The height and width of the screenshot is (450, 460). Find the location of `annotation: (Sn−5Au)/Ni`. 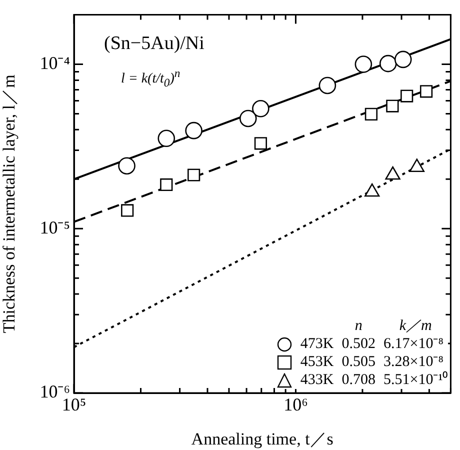

annotation: (Sn−5Au)/Ni is located at coordinates (154, 43).